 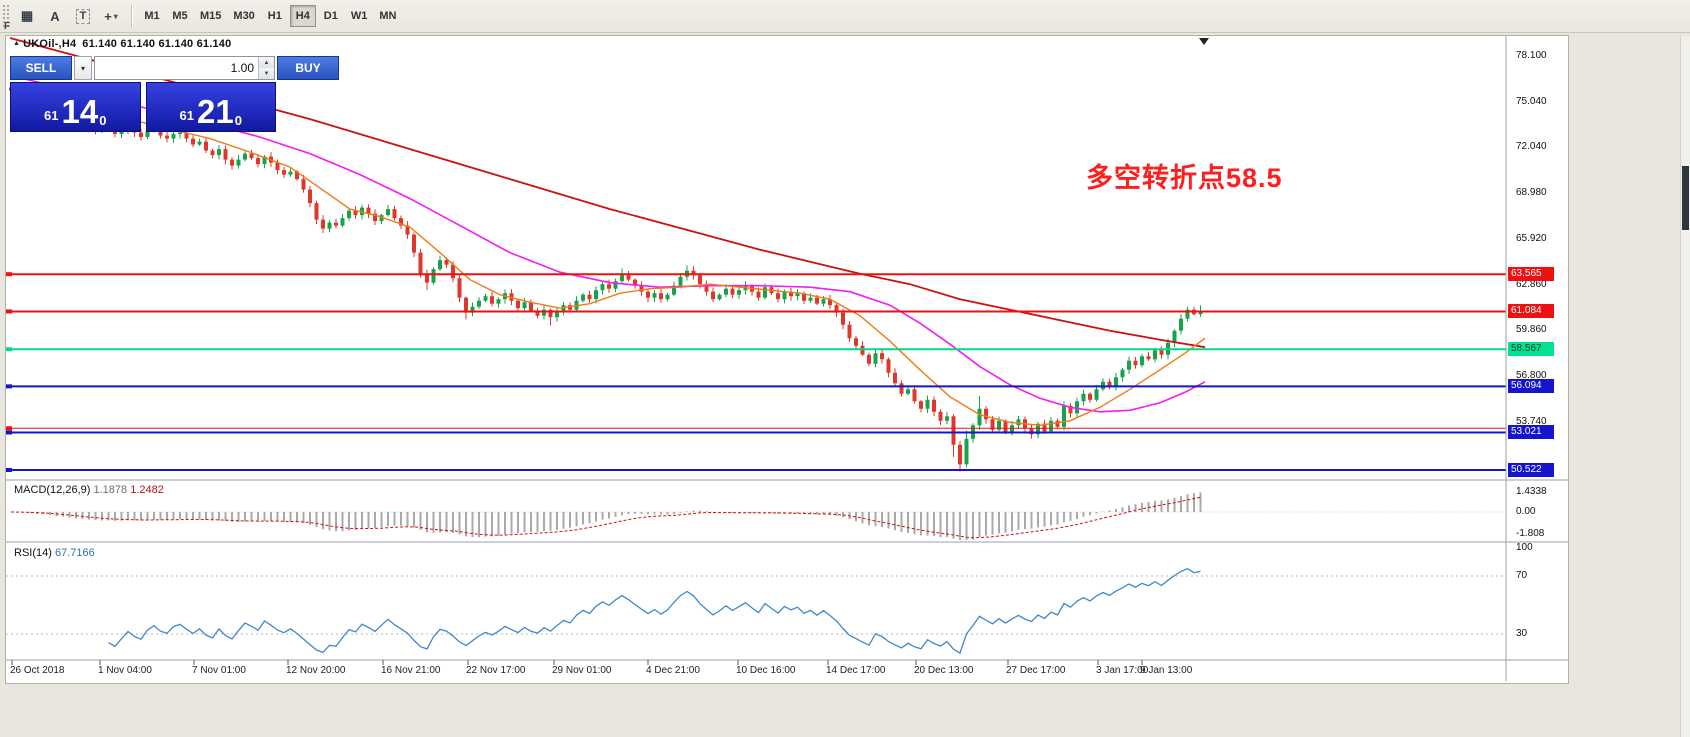 I want to click on time-axis-label: 26 Oct 2018, so click(x=37, y=670).